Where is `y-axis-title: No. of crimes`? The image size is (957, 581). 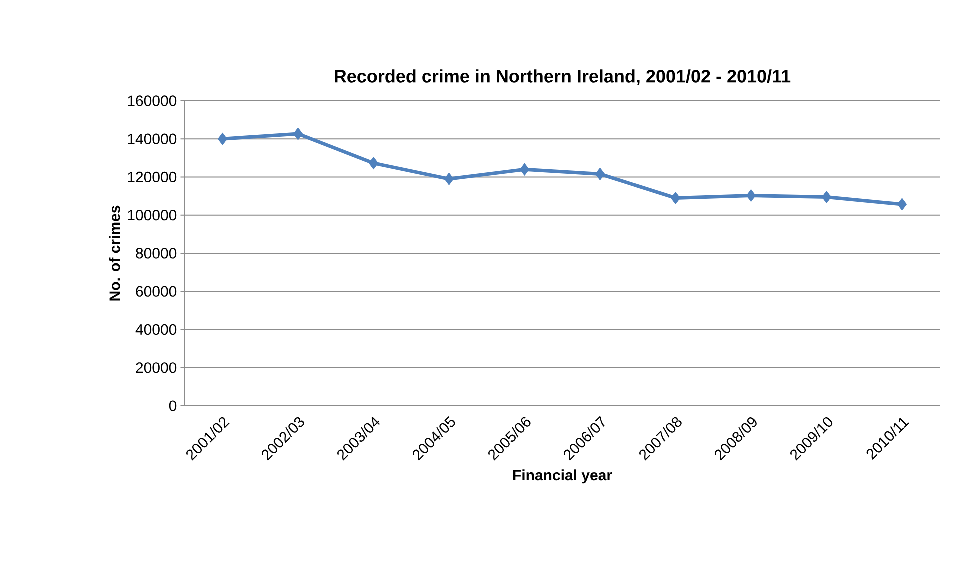
y-axis-title: No. of crimes is located at coordinates (114, 253).